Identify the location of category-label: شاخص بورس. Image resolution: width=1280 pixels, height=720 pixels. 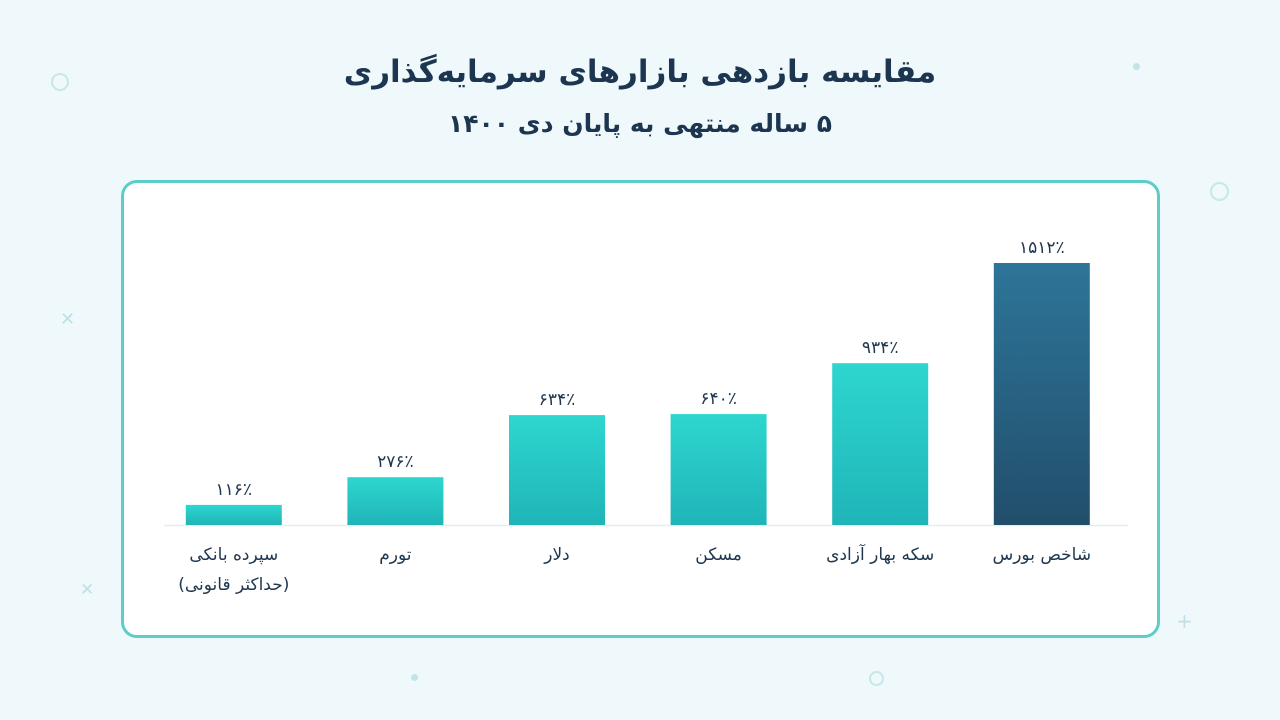
(1041, 555).